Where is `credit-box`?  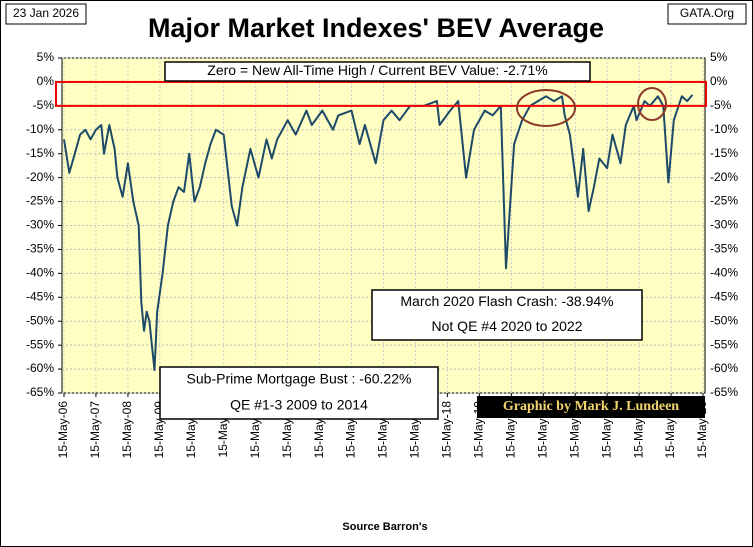
credit-box is located at coordinates (591, 407).